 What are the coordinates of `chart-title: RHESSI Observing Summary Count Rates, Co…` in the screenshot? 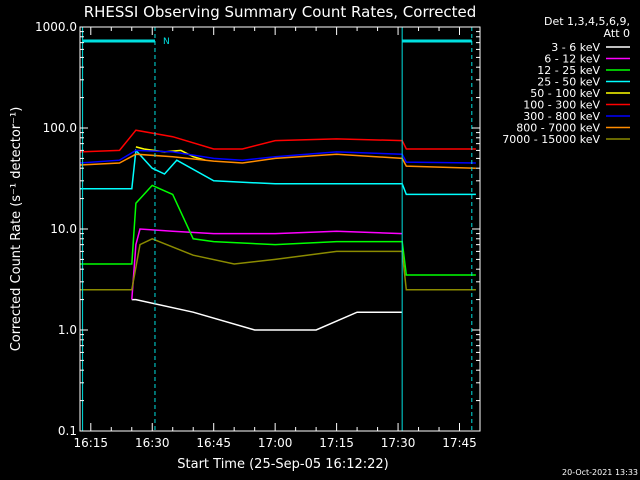 It's located at (280, 12).